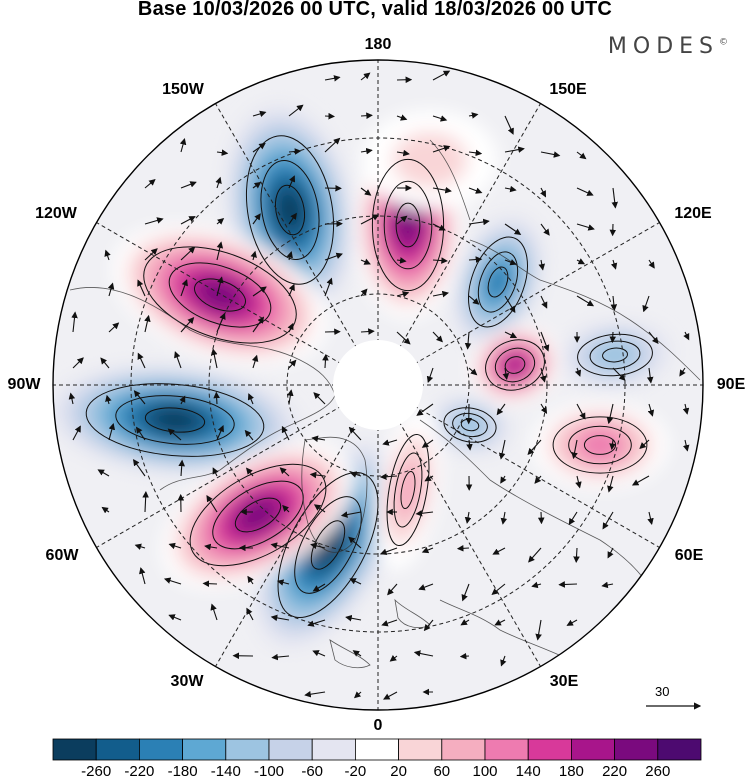 The width and height of the screenshot is (750, 783). What do you see at coordinates (183, 89) in the screenshot?
I see `lon-label-150w: 150W` at bounding box center [183, 89].